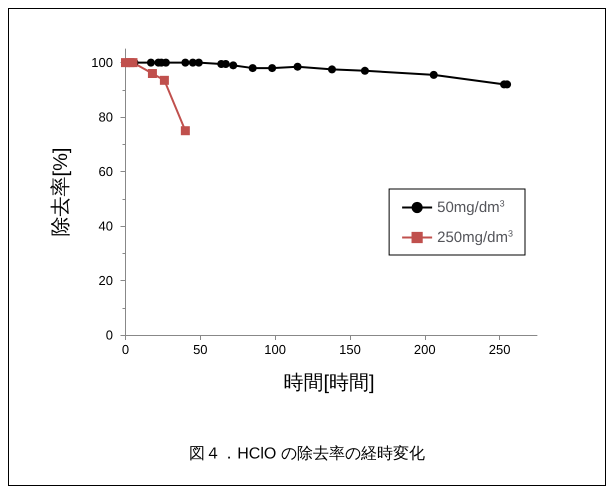 The width and height of the screenshot is (614, 494). What do you see at coordinates (307, 453) in the screenshot?
I see `caption: 図４．HClO の除去率の経時変化` at bounding box center [307, 453].